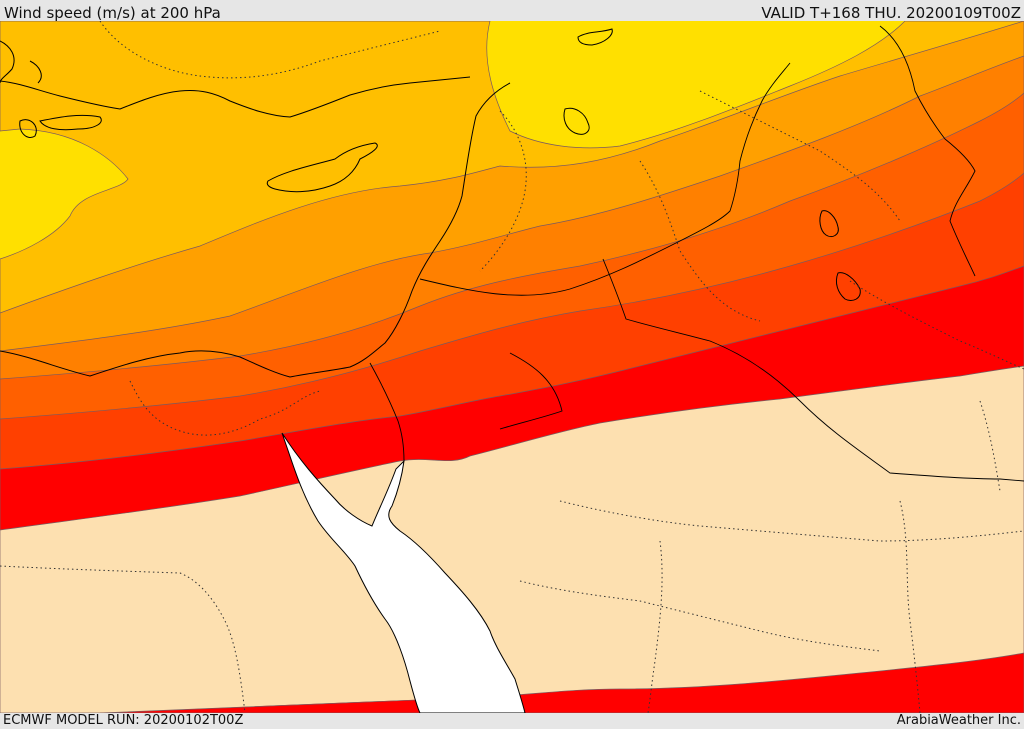 The width and height of the screenshot is (1024, 729). What do you see at coordinates (848, 287) in the screenshot?
I see `gulf-island-south` at bounding box center [848, 287].